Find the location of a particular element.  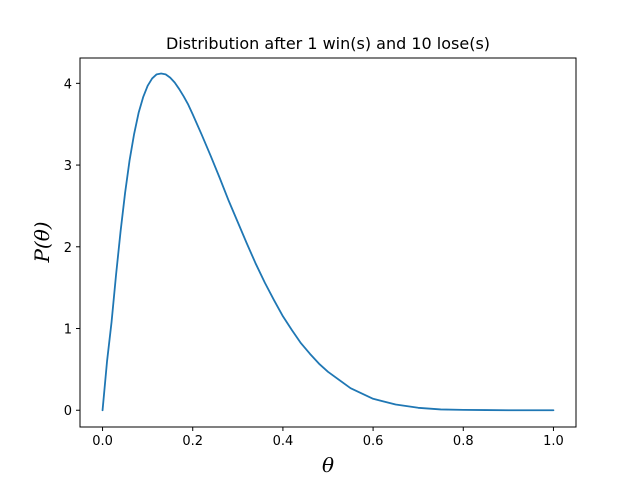

x-tick-label: 0.8 is located at coordinates (463, 441).